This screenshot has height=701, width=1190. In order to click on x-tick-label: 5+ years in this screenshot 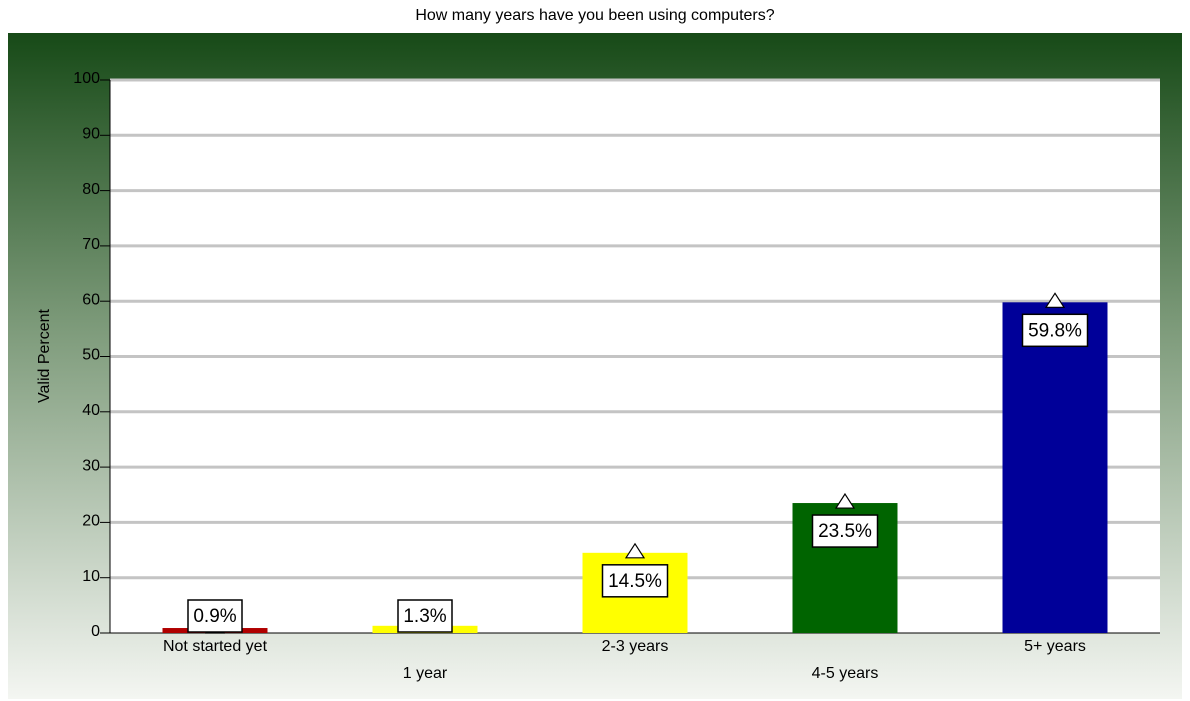, I will do `click(1055, 646)`.